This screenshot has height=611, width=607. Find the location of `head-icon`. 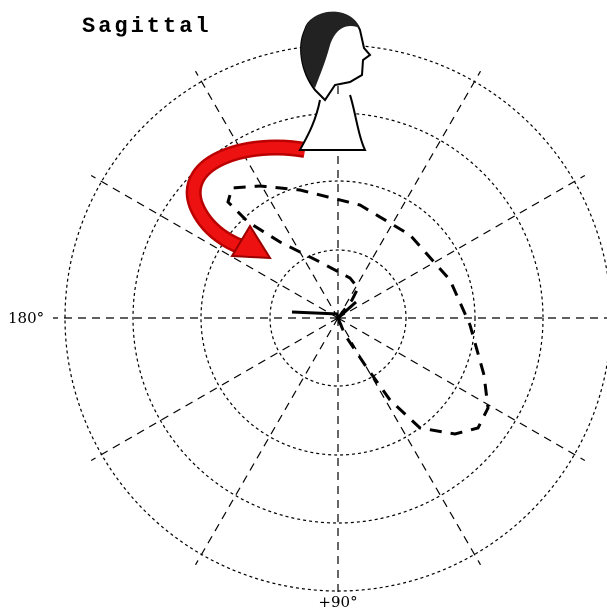

head-icon is located at coordinates (335, 81).